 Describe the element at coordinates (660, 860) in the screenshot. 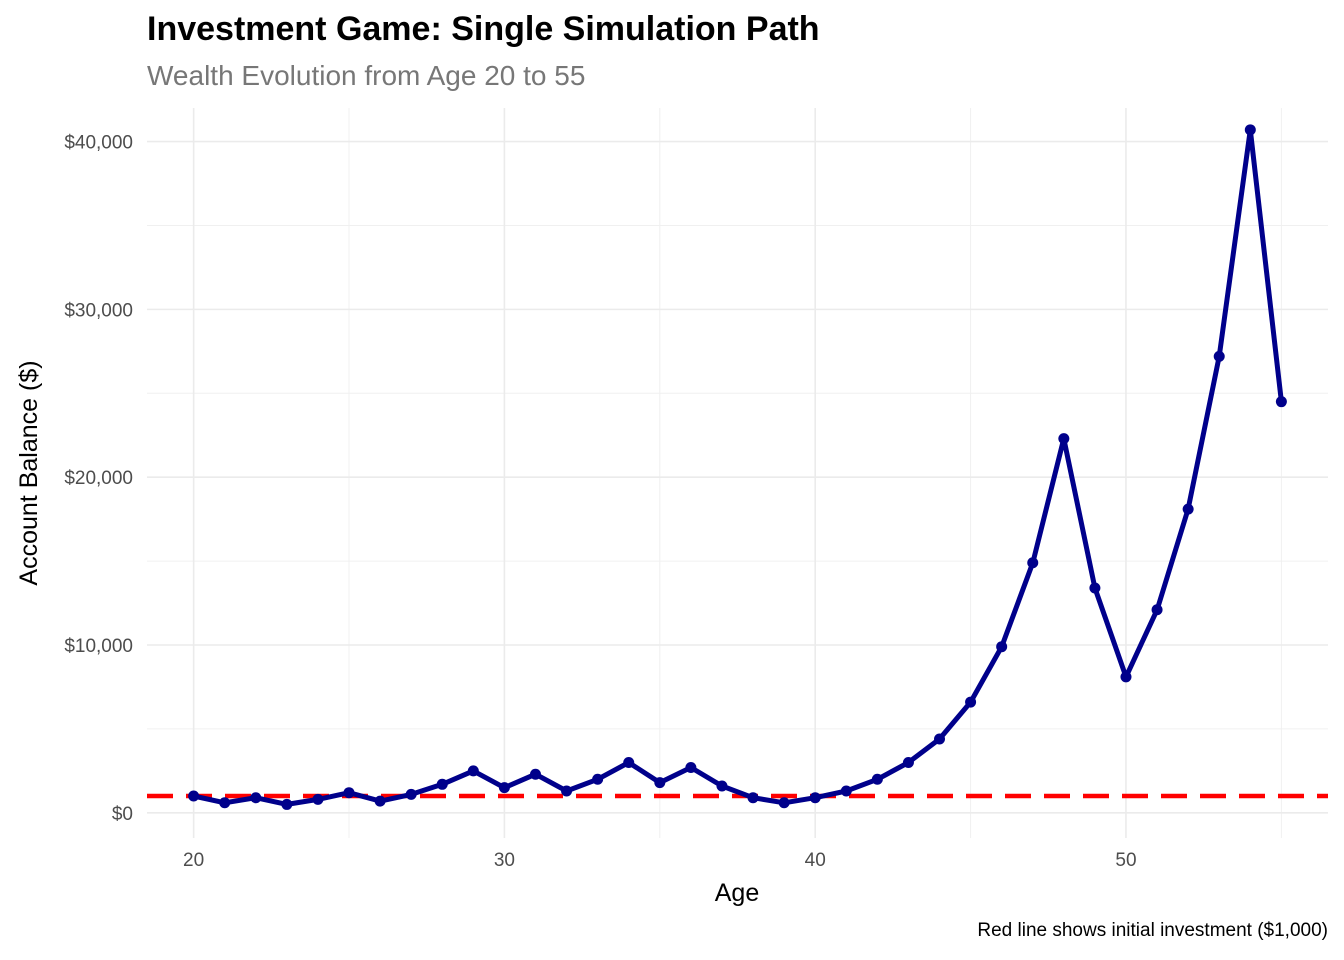

I see `x-axis-ticks: 20 30 40 50` at that location.